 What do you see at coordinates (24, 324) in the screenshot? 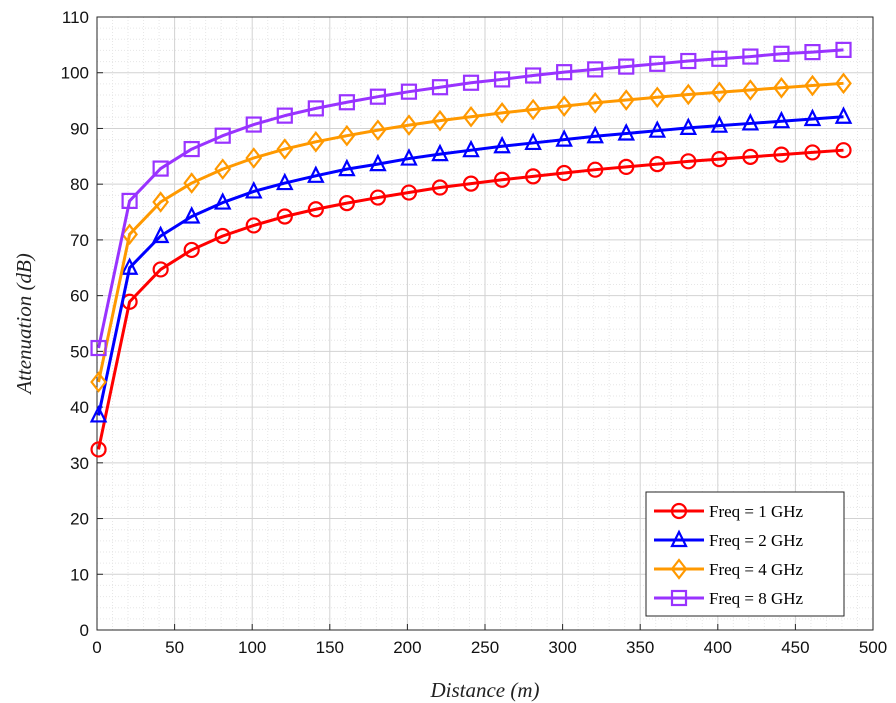
I see `y-axis-title: Attenuation (dB)` at bounding box center [24, 324].